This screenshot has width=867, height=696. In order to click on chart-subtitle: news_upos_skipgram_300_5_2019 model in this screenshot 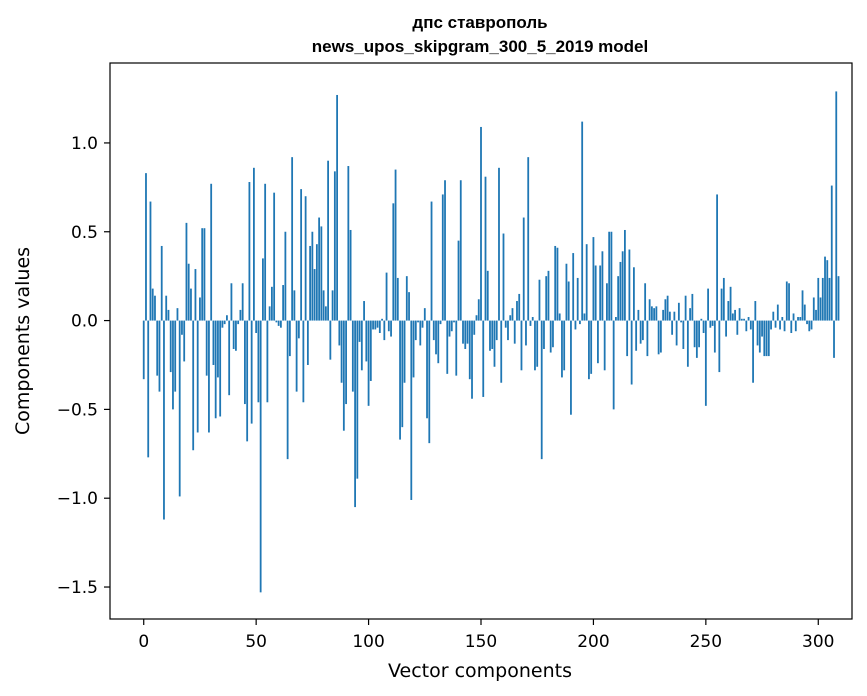, I will do `click(480, 46)`.